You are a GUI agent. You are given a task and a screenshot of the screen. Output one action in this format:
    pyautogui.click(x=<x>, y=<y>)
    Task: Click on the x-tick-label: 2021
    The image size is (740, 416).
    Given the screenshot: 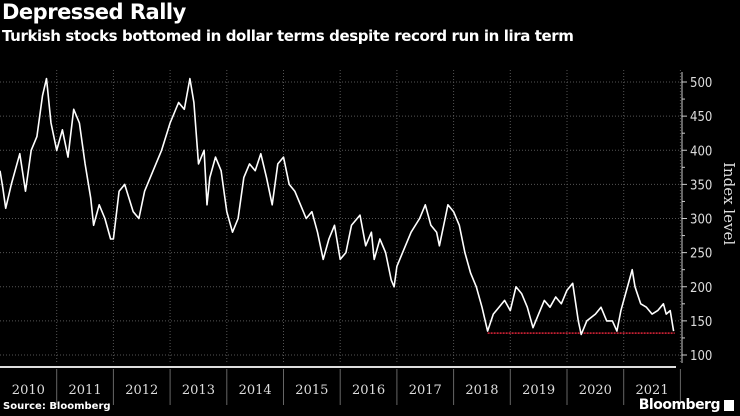 What is the action you would take?
    pyautogui.click(x=652, y=390)
    